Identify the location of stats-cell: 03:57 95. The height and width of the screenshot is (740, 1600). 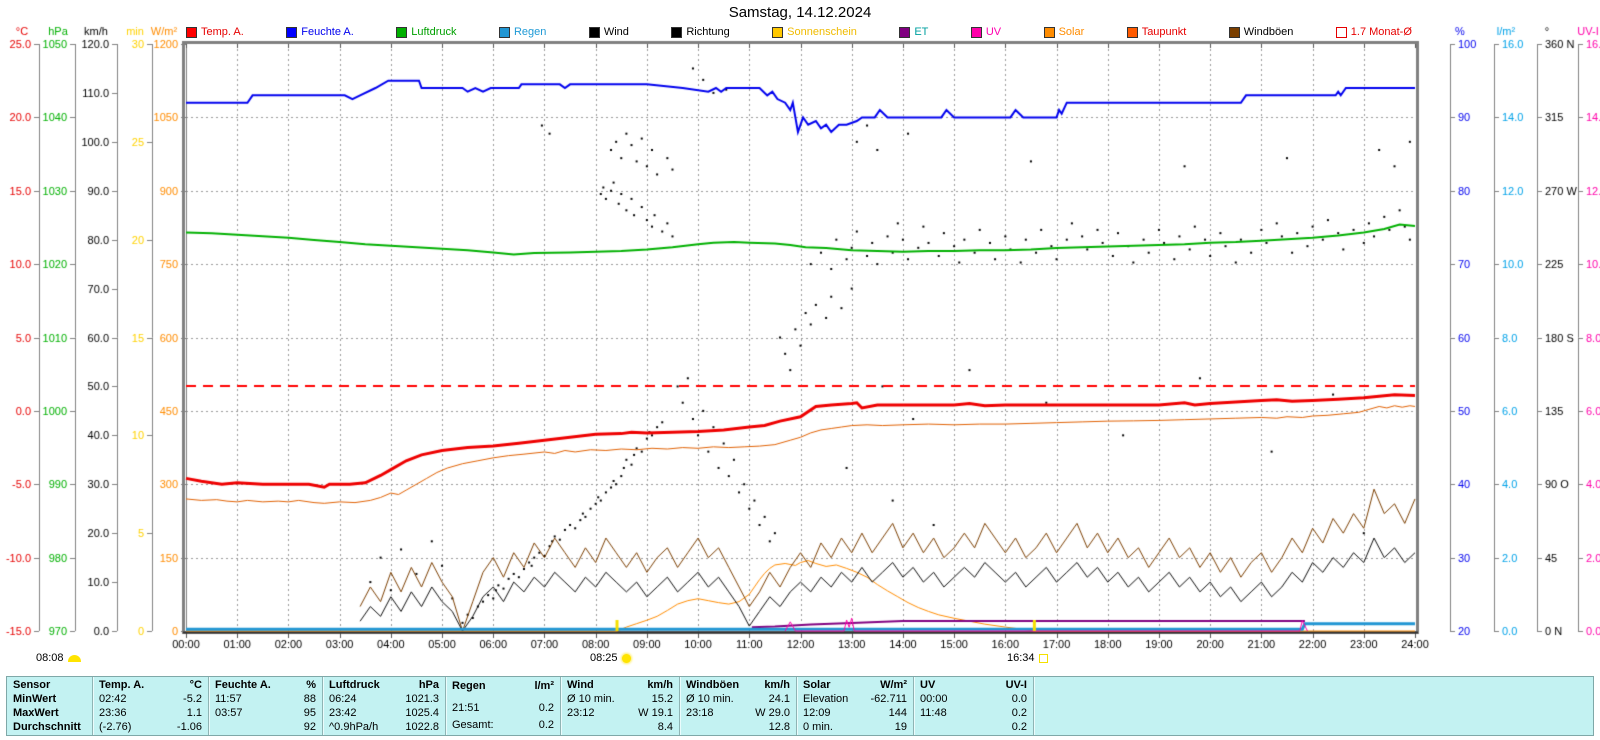
(265, 712).